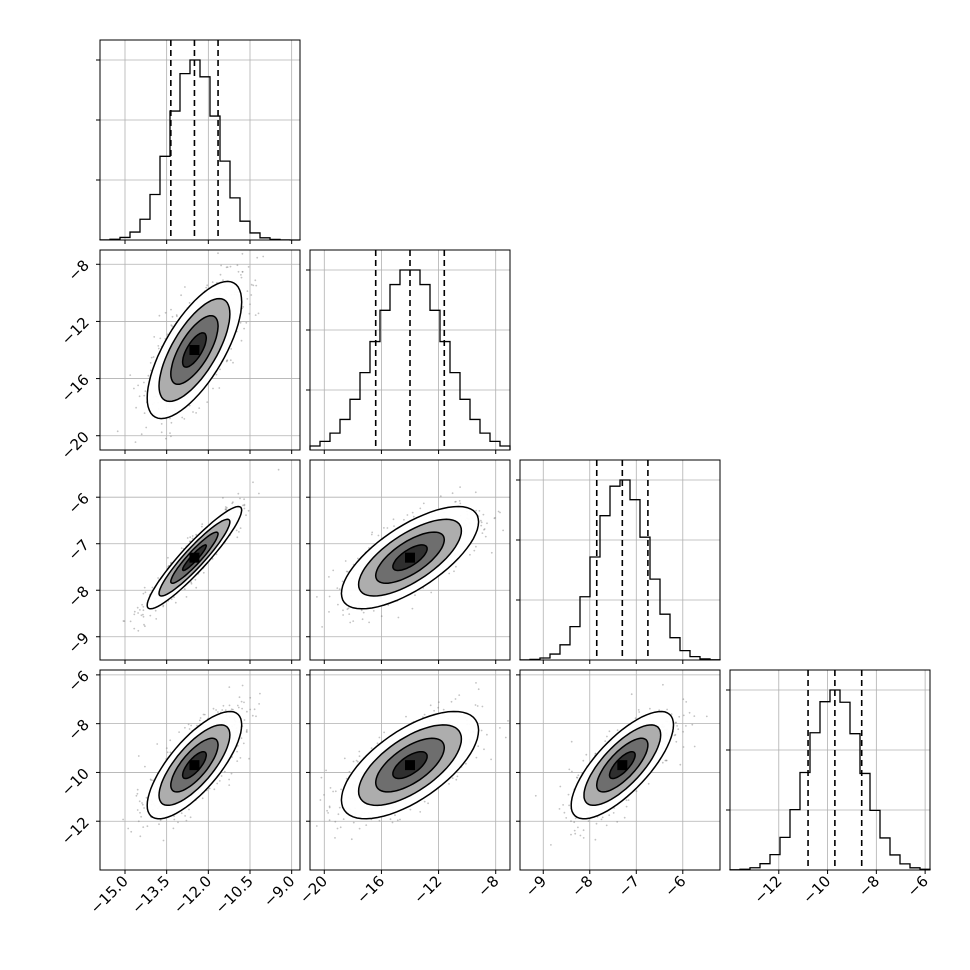 The width and height of the screenshot is (970, 970). What do you see at coordinates (109, 894) in the screenshot?
I see `x-tick-label: −15.0` at bounding box center [109, 894].